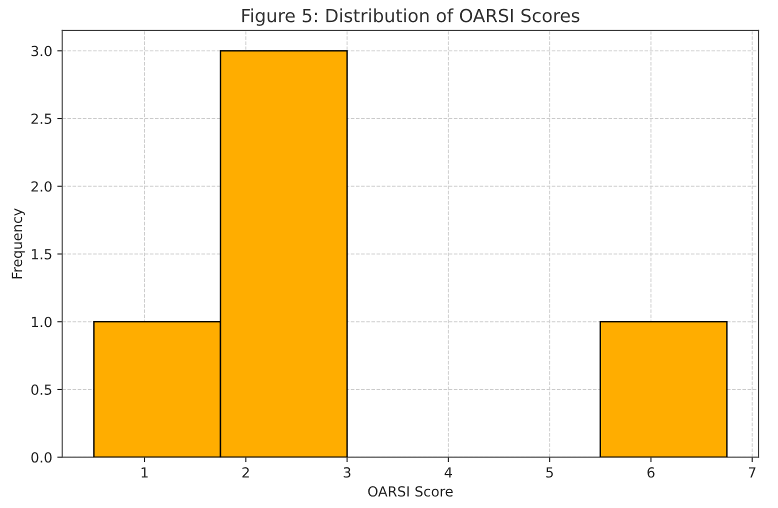  I want to click on x-tick-label: 1, so click(145, 472).